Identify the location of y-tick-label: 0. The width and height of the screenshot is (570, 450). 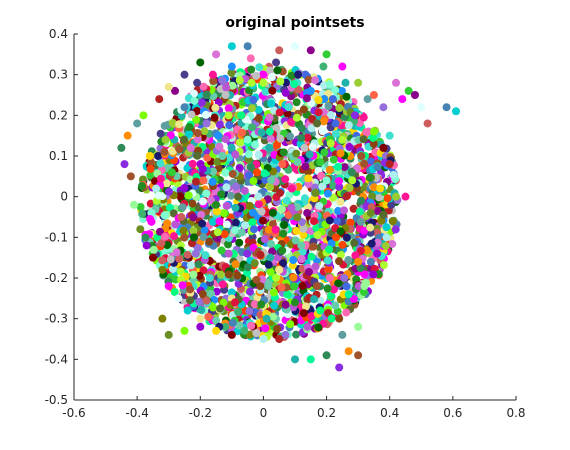
(64, 197).